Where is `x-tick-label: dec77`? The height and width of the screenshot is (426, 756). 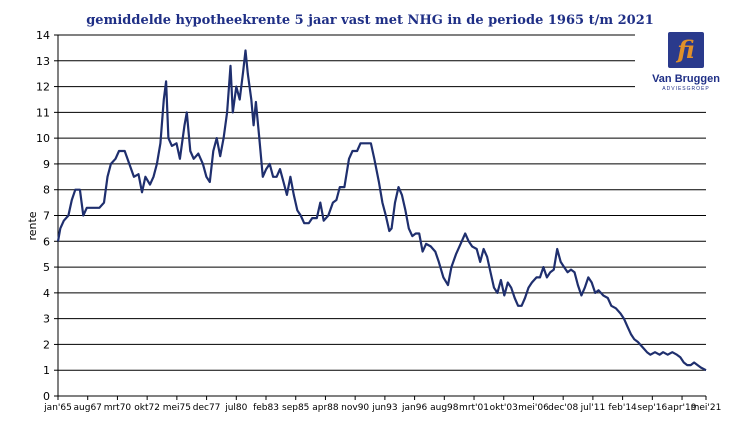 x-tick-label: dec77 is located at coordinates (207, 408).